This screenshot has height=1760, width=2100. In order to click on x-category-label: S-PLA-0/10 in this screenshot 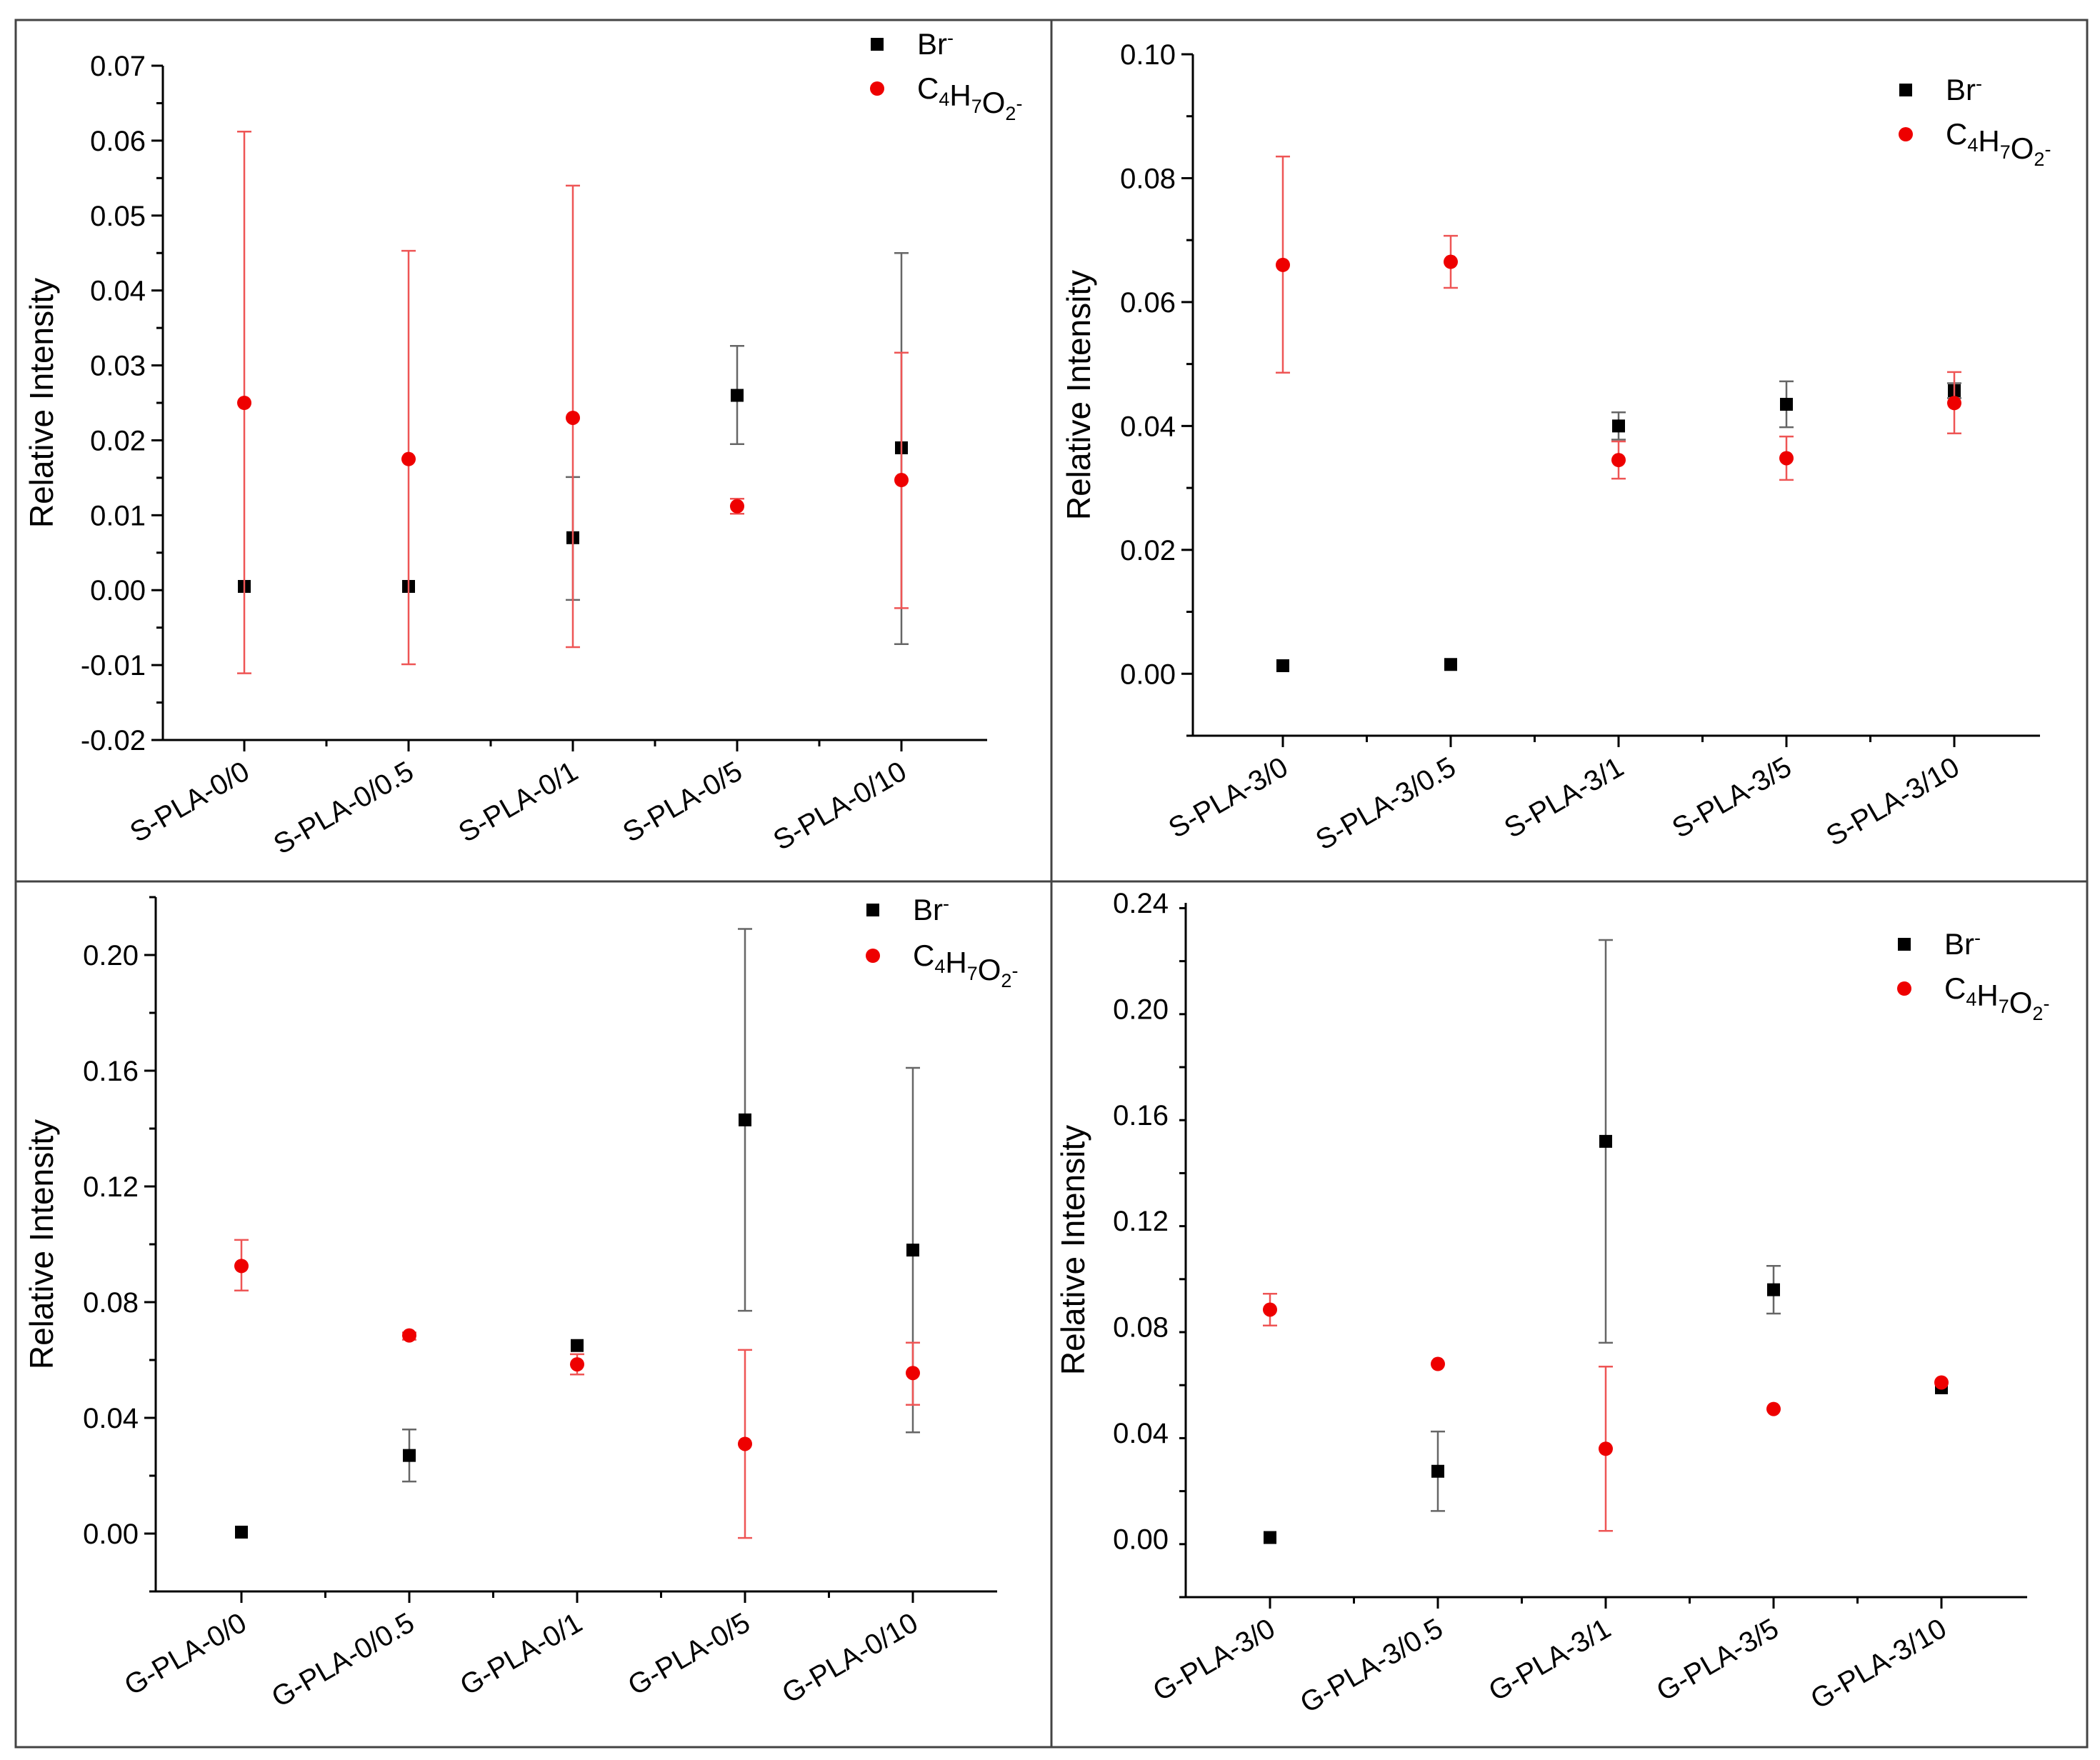, I will do `click(839, 806)`.